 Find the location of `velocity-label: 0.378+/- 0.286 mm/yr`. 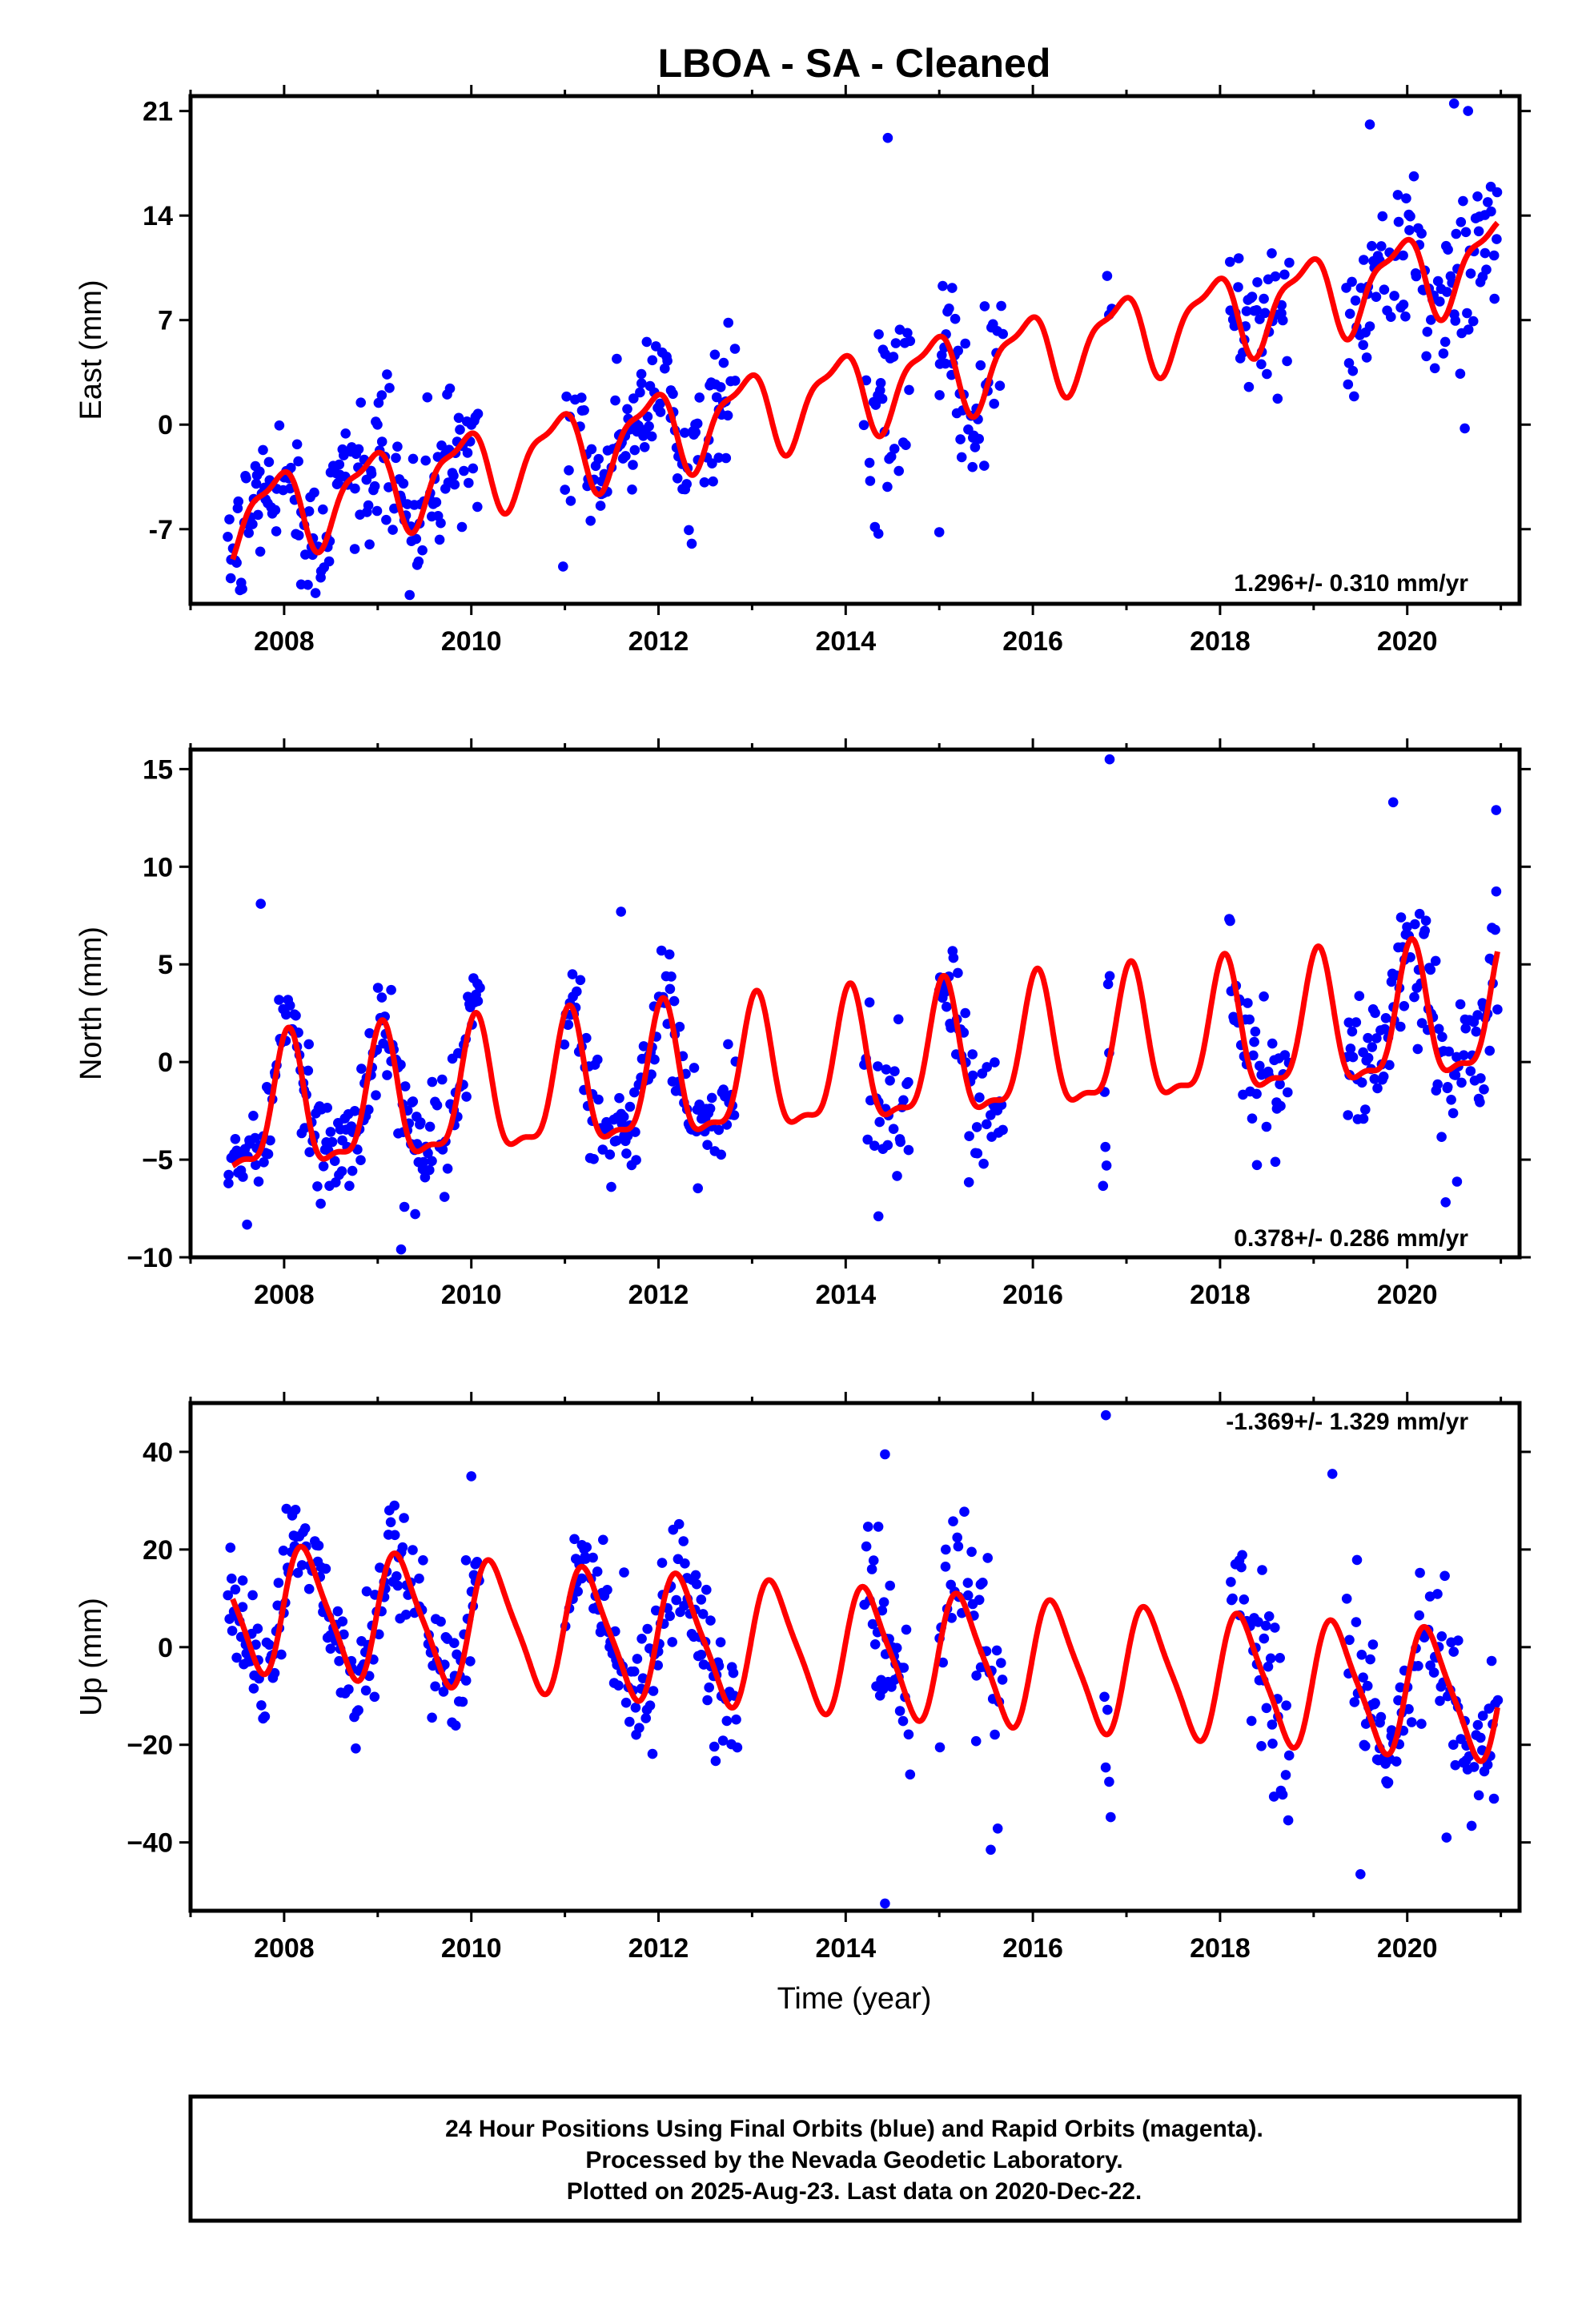

velocity-label: 0.378+/- 0.286 mm/yr is located at coordinates (1351, 1238).